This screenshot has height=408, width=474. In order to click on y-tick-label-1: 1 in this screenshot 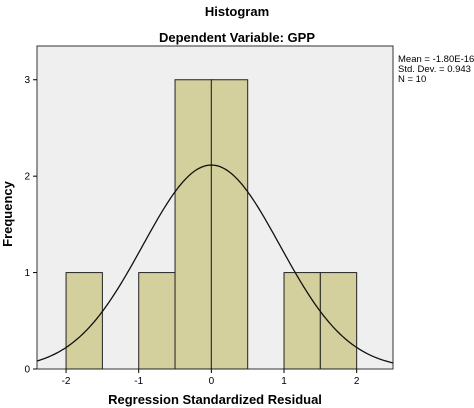, I will do `click(27, 273)`.